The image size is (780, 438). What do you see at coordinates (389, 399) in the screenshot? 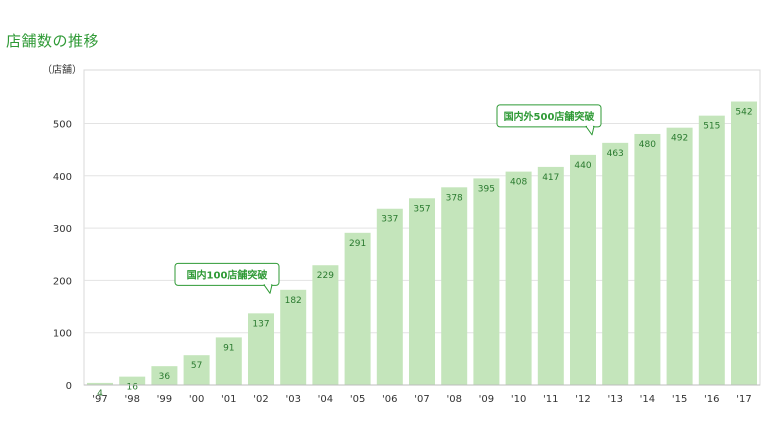
I see `x-tick-label: '06` at bounding box center [389, 399].